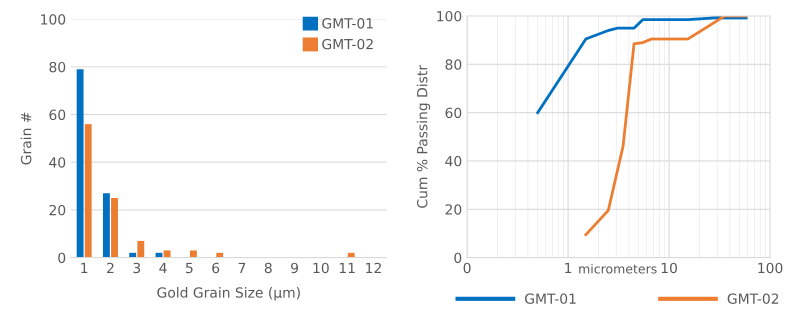 This screenshot has height=320, width=789. What do you see at coordinates (618, 269) in the screenshot?
I see `x-axis-title: micrometers` at bounding box center [618, 269].